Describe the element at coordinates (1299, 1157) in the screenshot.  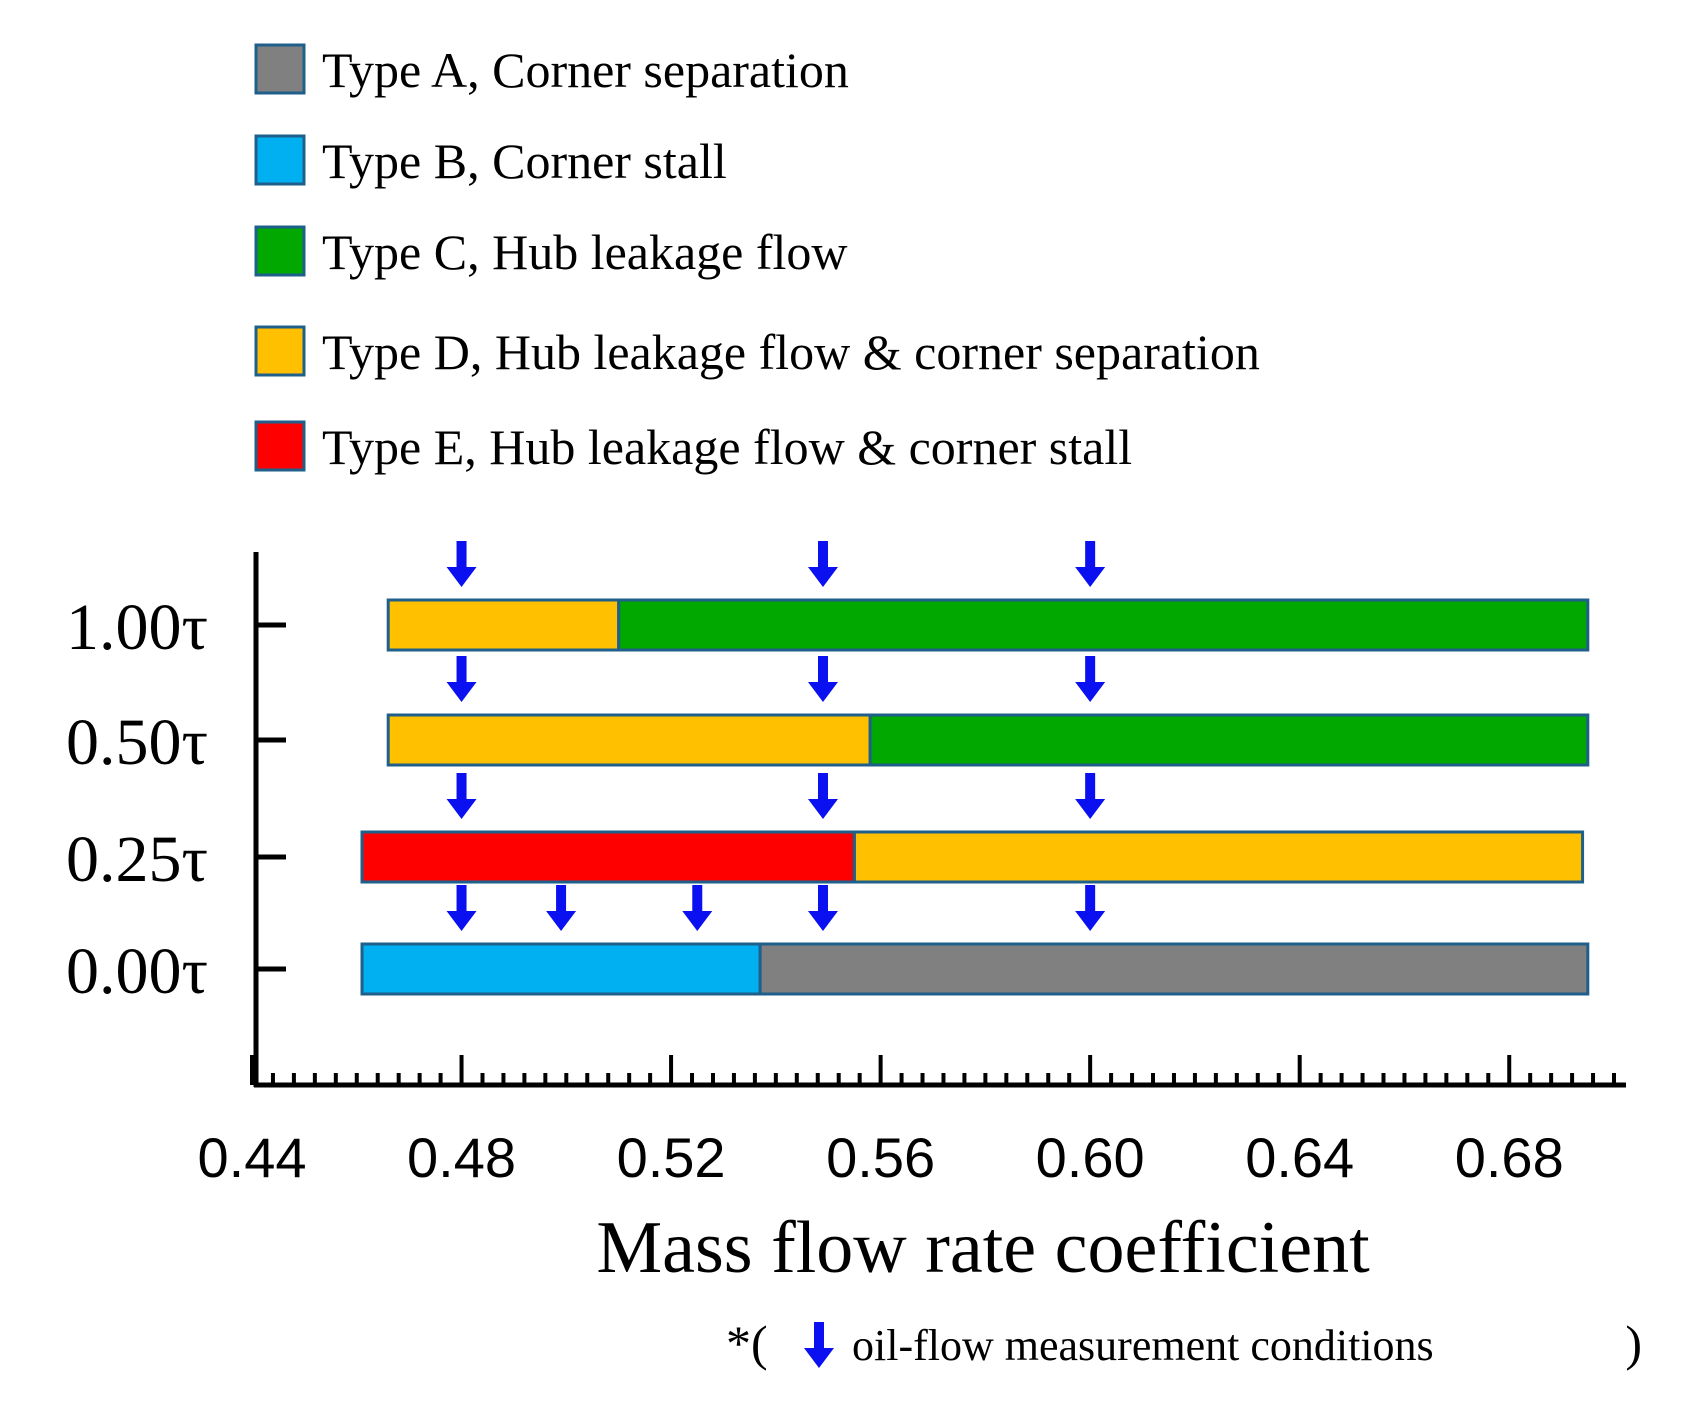
I see `x-tick-label-0-64: 0.64` at that location.